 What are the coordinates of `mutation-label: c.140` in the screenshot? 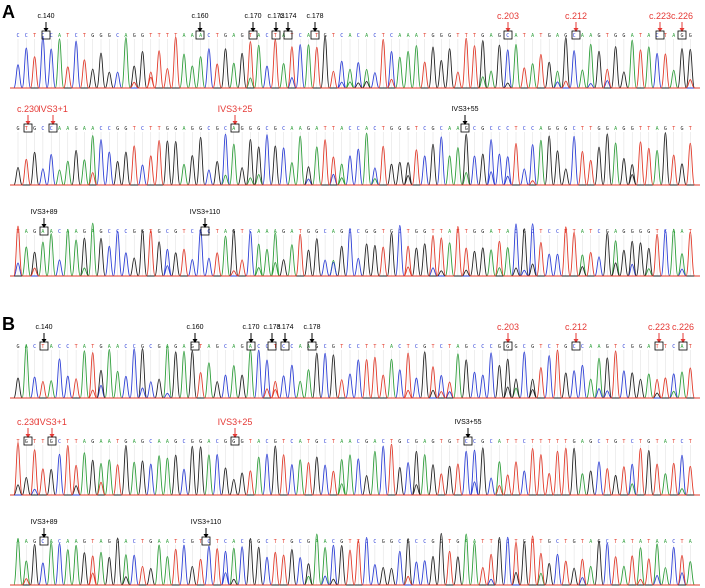 It's located at (43, 327).